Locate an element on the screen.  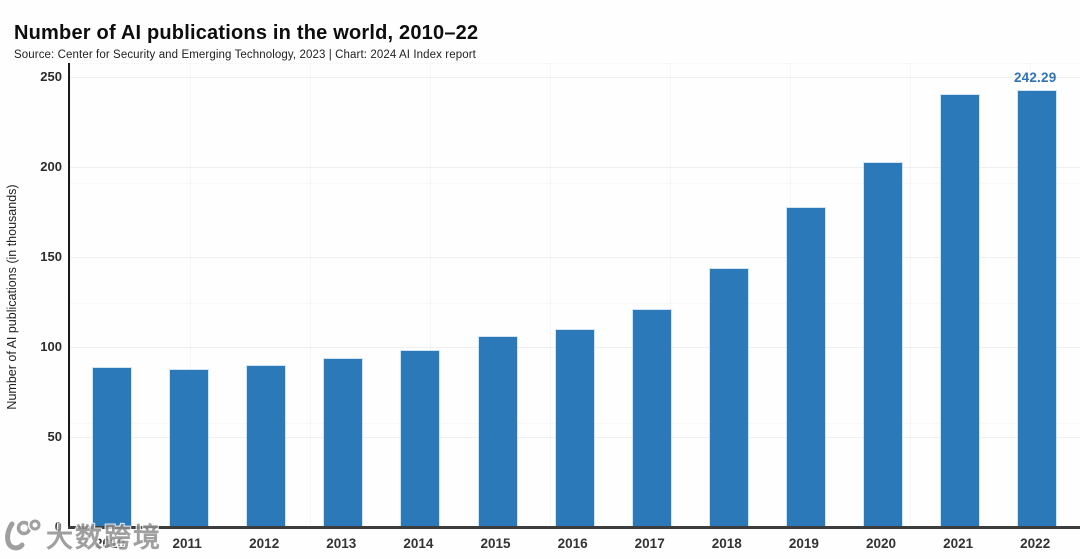
x-tick-label: 2018 is located at coordinates (726, 543).